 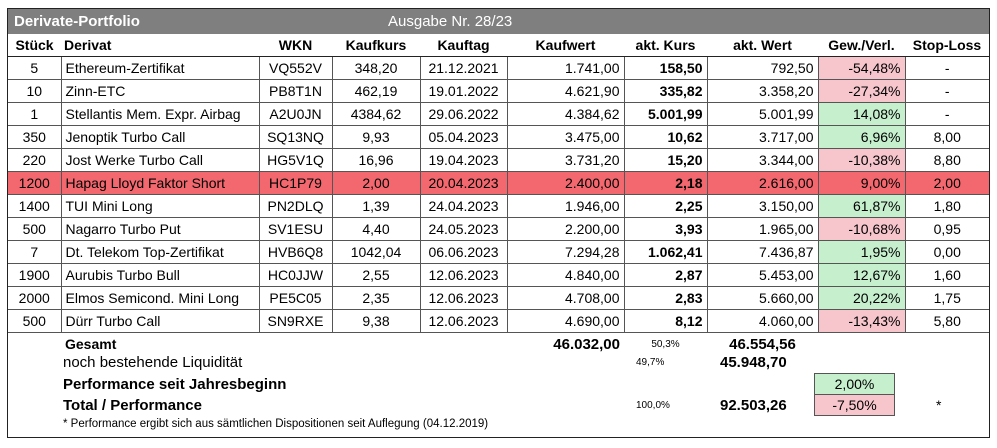 I want to click on wkn-cell: A2U0JN, so click(x=295, y=114).